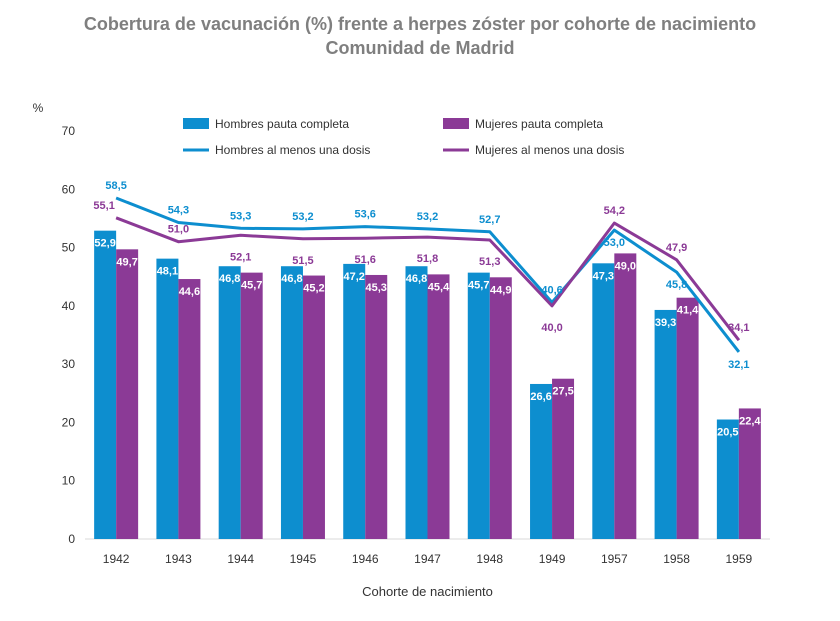 Image resolution: width=840 pixels, height=621 pixels. Describe the element at coordinates (676, 285) in the screenshot. I see `line-data-label: 45,8` at that location.